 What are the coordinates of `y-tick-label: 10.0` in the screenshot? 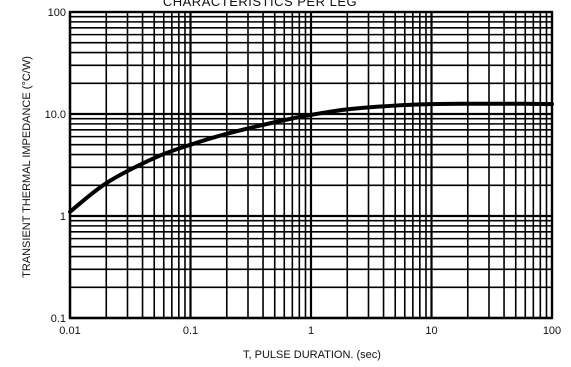 It's located at (55, 115).